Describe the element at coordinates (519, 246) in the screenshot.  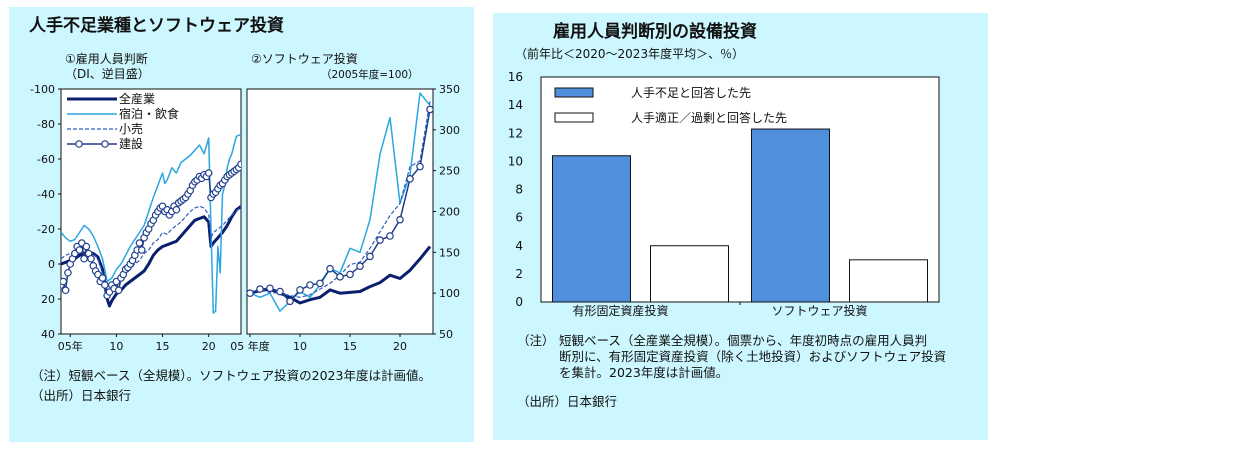
I see `bar-y-tick-label: 4` at that location.